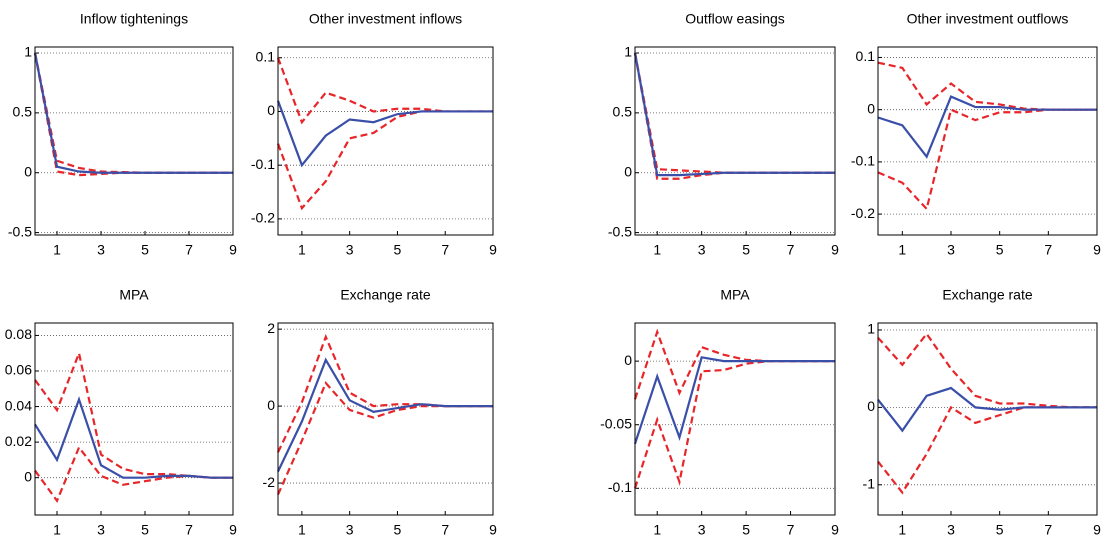 Image resolution: width=1104 pixels, height=536 pixels. What do you see at coordinates (18, 405) in the screenshot?
I see `y-tick-label: 0.04` at bounding box center [18, 405].